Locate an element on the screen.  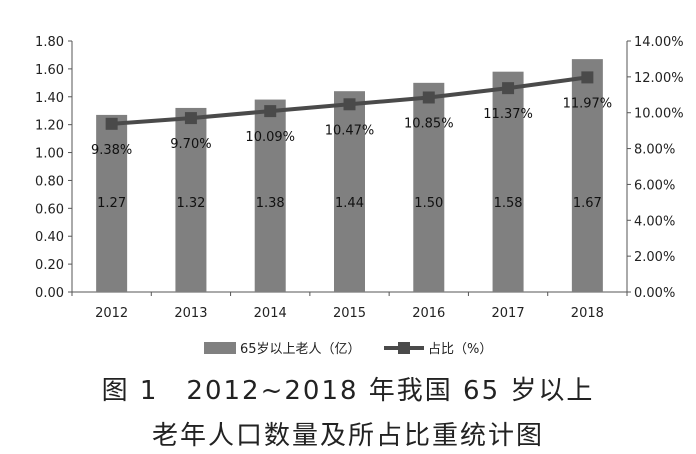
ratio-value-label: 10.85% is located at coordinates (429, 123).